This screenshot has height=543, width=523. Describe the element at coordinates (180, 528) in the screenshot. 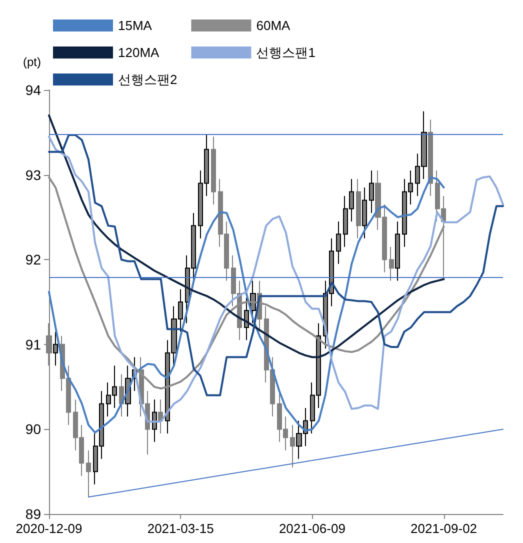

I see `x-tick-label: 2021-03-15` at that location.